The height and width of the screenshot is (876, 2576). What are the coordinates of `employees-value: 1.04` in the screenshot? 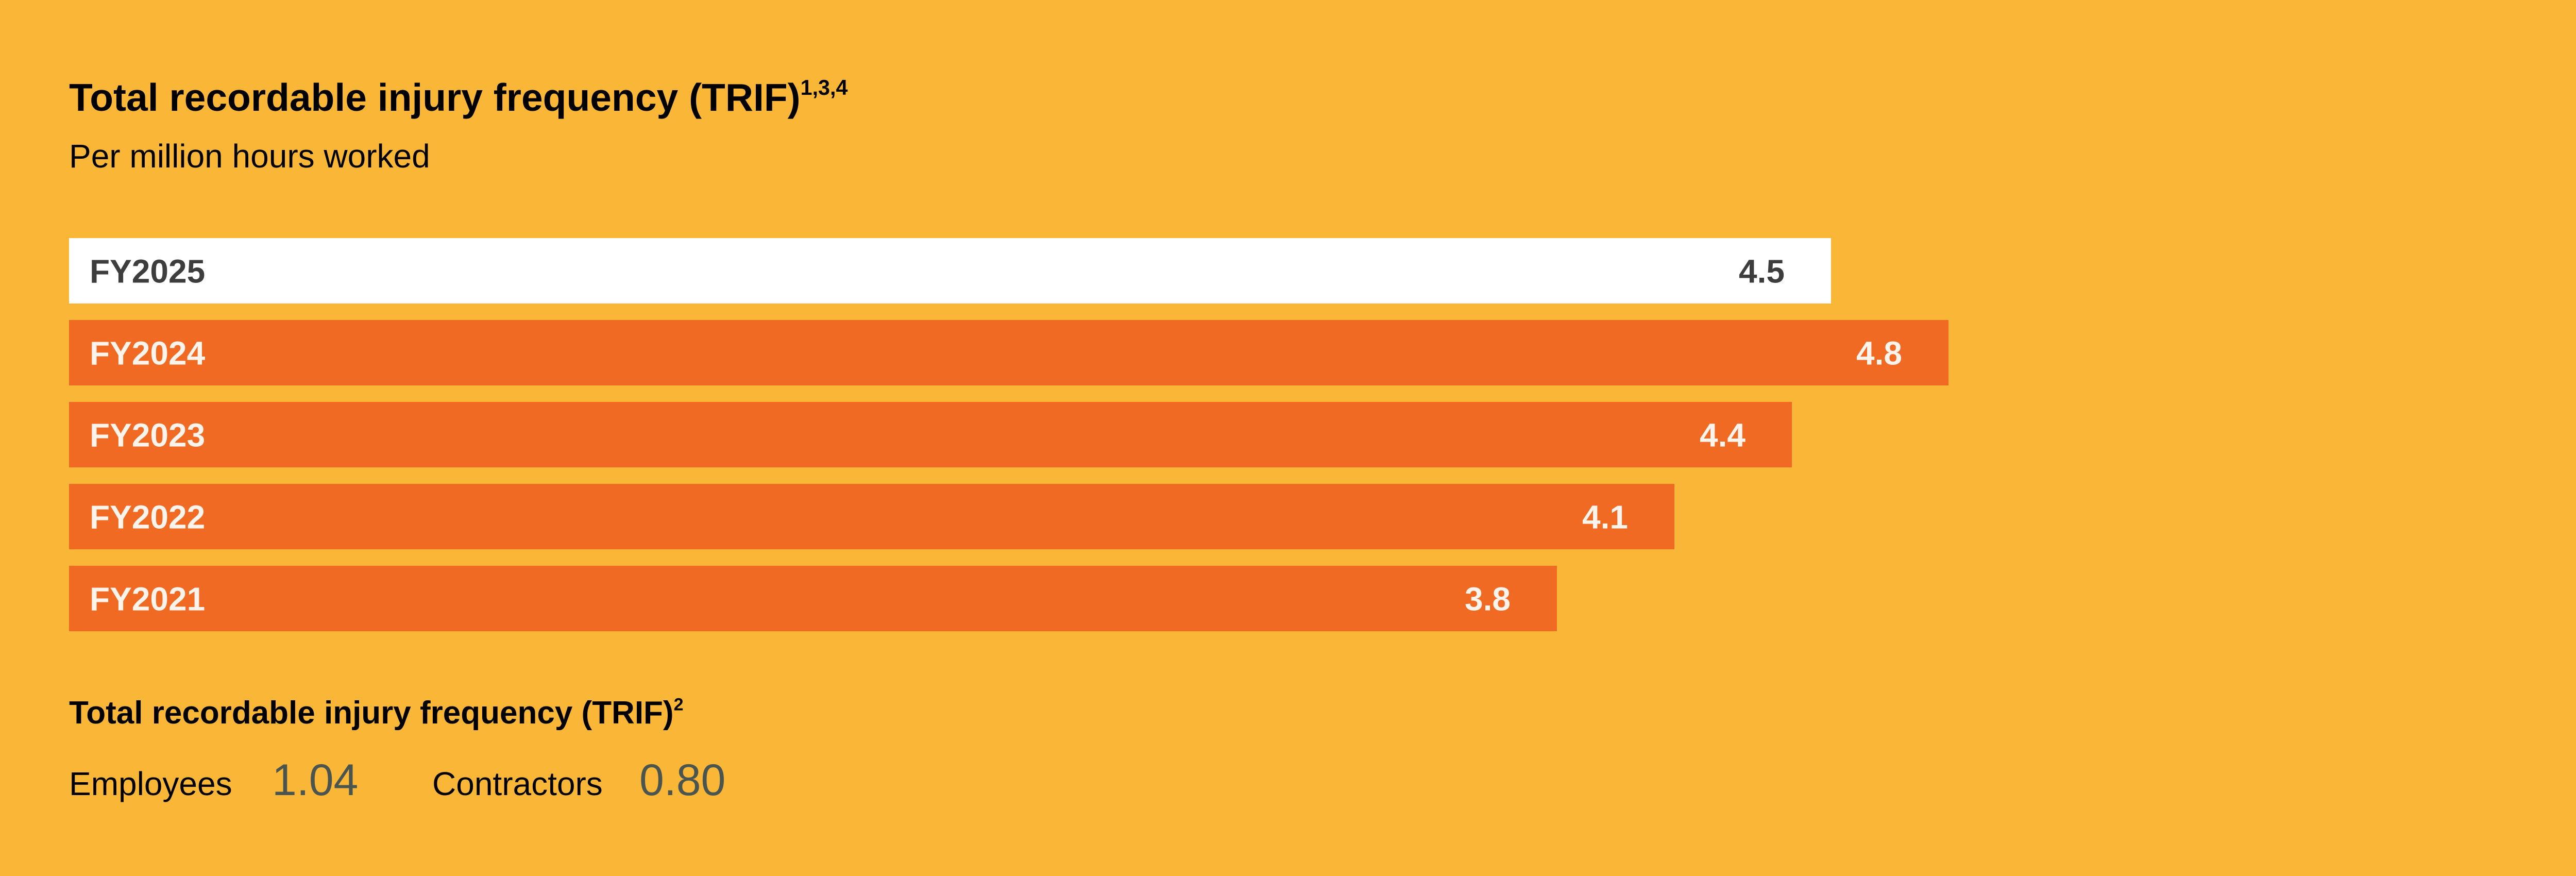 It's located at (315, 780).